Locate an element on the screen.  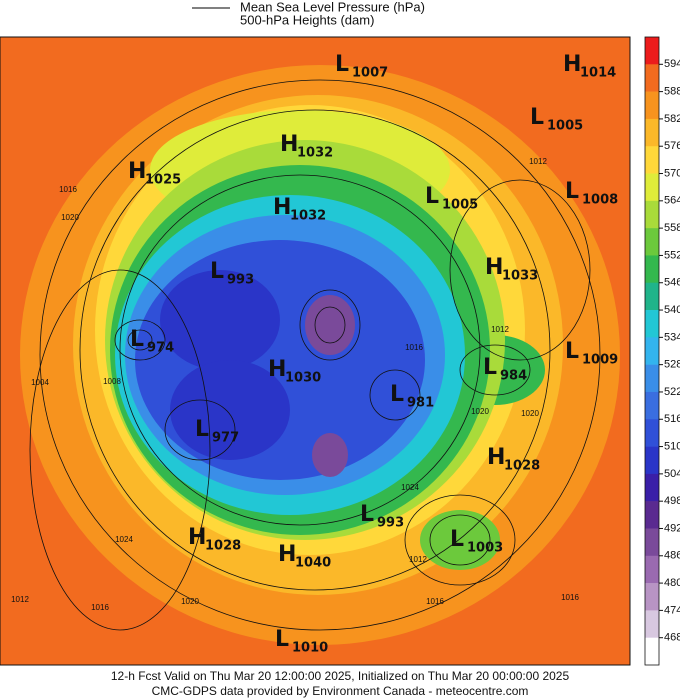
colorbar-label: 498 is located at coordinates (672, 501).